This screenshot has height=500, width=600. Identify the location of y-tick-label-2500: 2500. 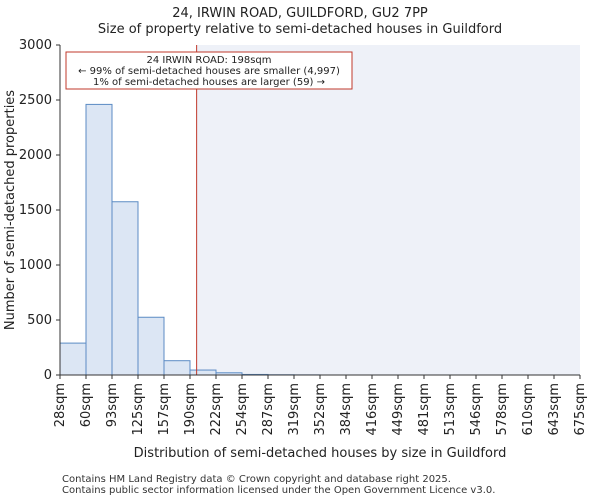
(35, 100).